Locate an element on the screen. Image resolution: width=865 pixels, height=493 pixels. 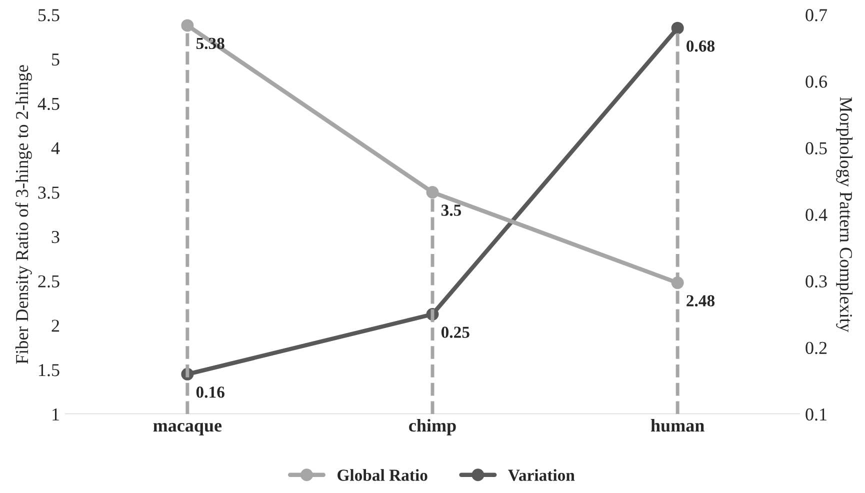
x-tick-label: human is located at coordinates (677, 425).